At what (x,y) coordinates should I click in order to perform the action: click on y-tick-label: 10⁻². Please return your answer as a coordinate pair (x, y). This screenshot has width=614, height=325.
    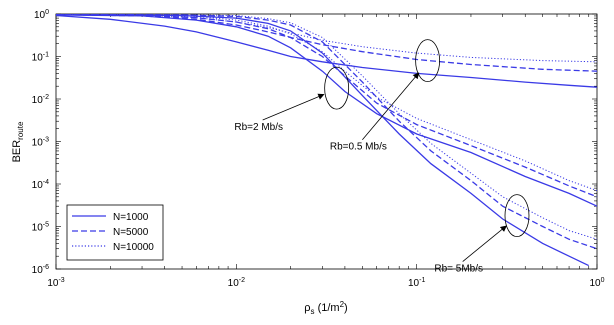
    Looking at the image, I should click on (40, 100).